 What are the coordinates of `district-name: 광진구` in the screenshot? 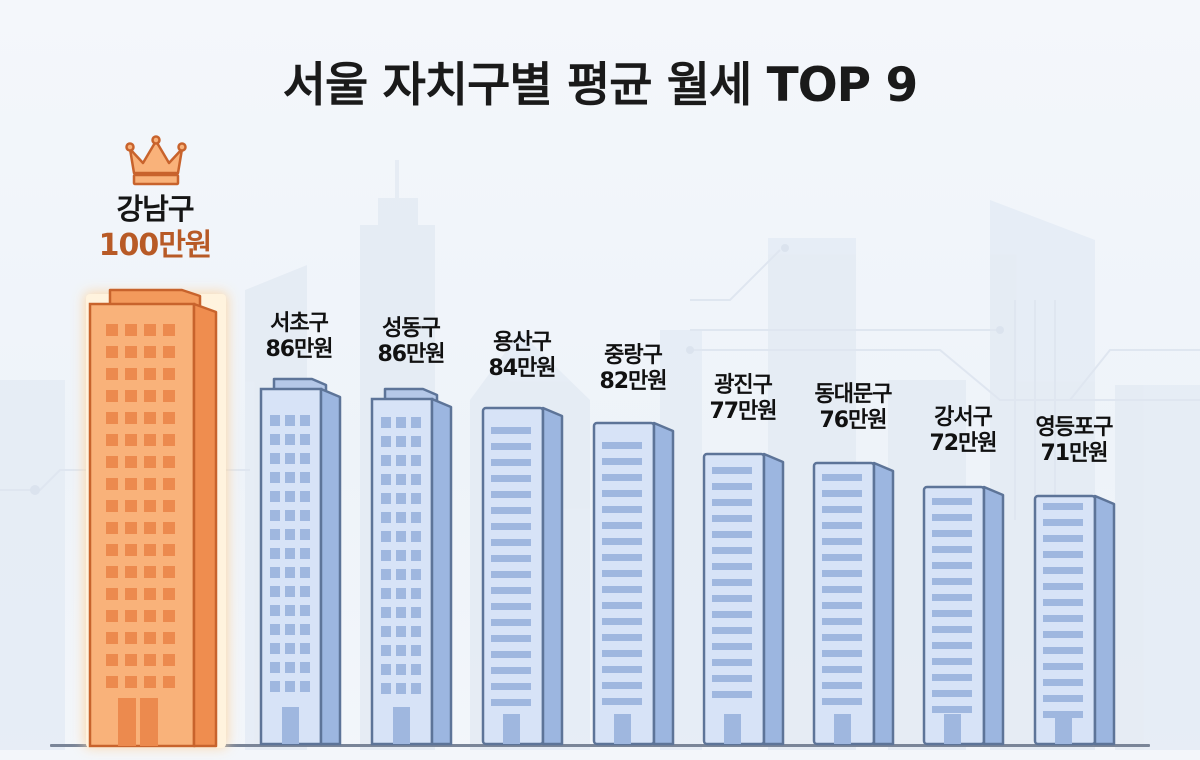 It's located at (743, 385).